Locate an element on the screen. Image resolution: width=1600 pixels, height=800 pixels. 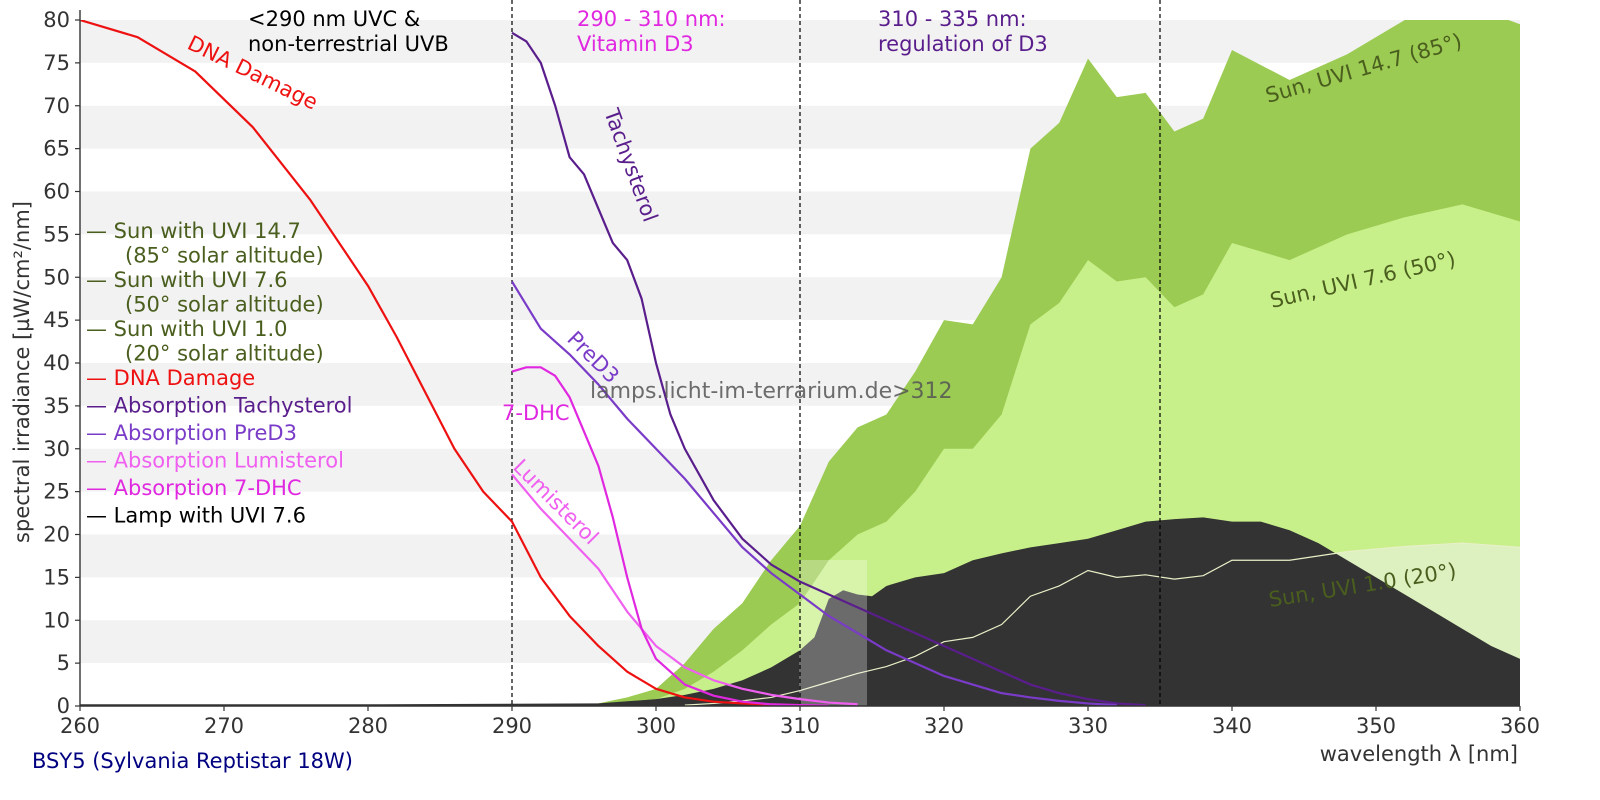
legend-item: — Absorption Lumisterol is located at coordinates (215, 461).